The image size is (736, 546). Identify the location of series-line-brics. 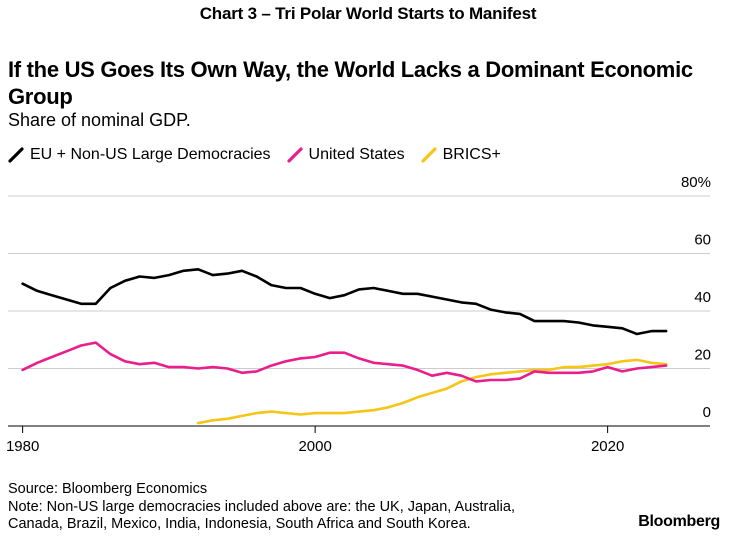
(432, 391).